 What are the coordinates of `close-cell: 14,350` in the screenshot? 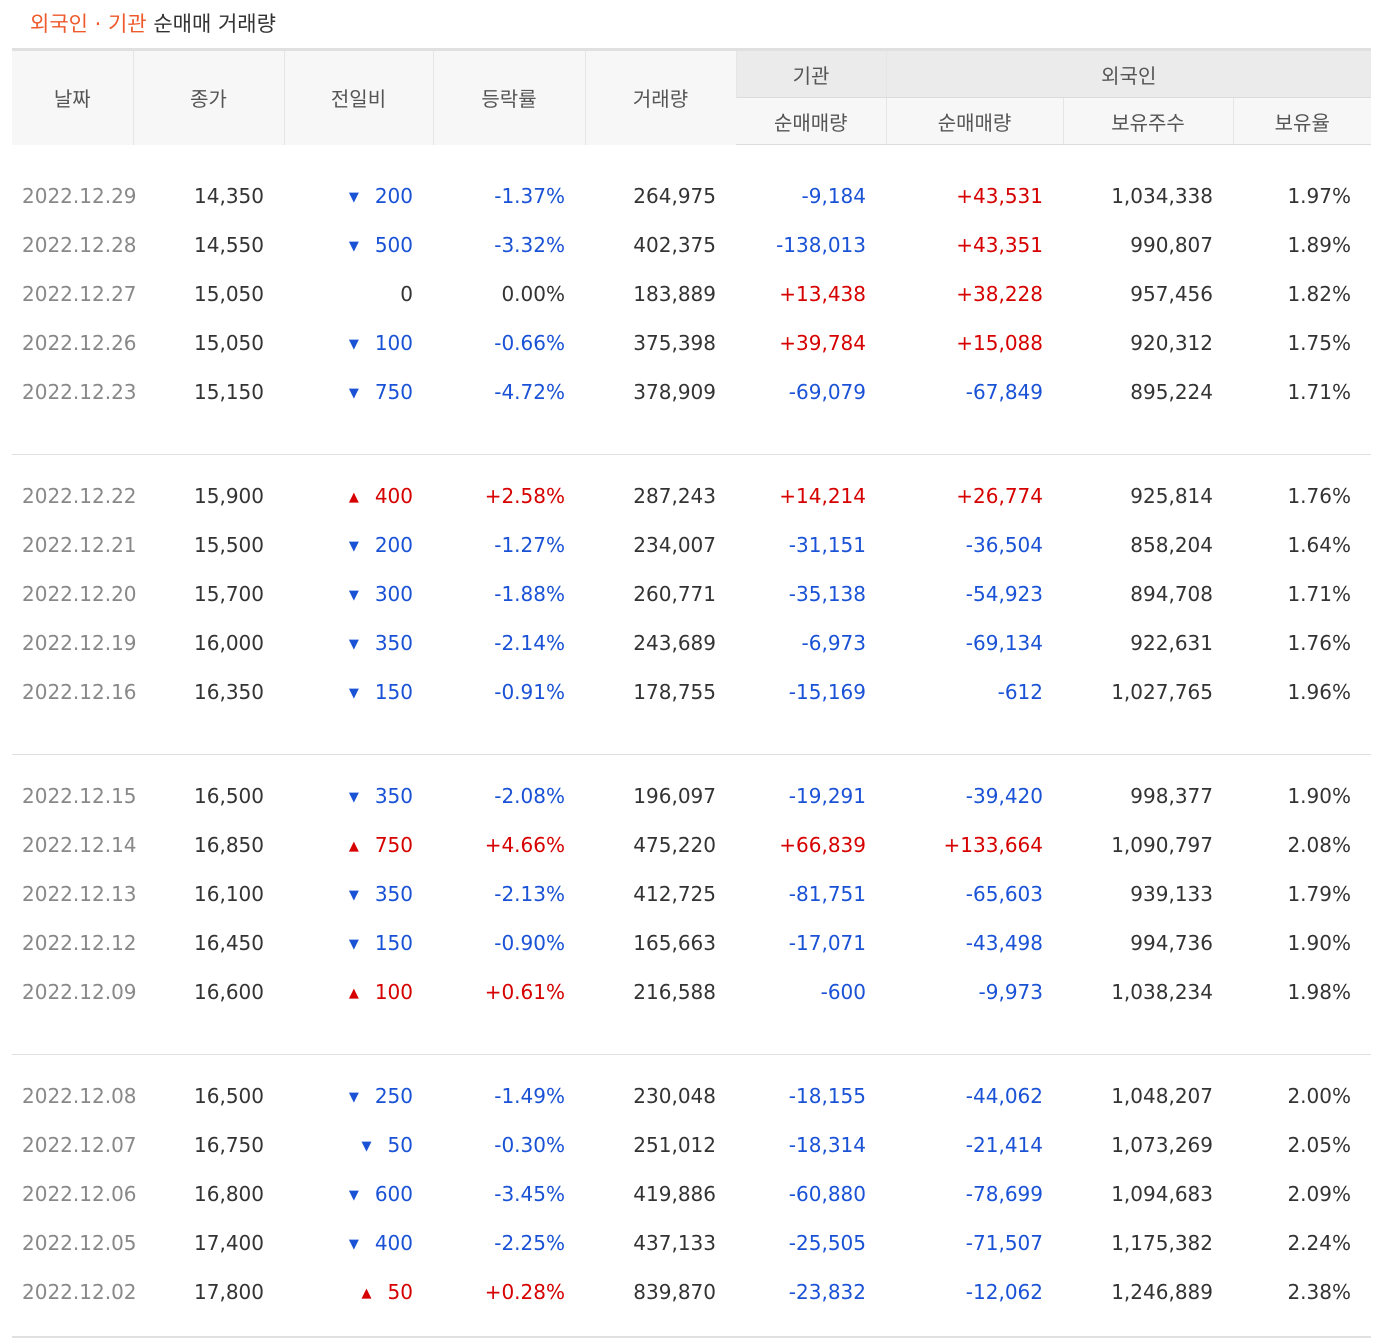 It's located at (229, 195).